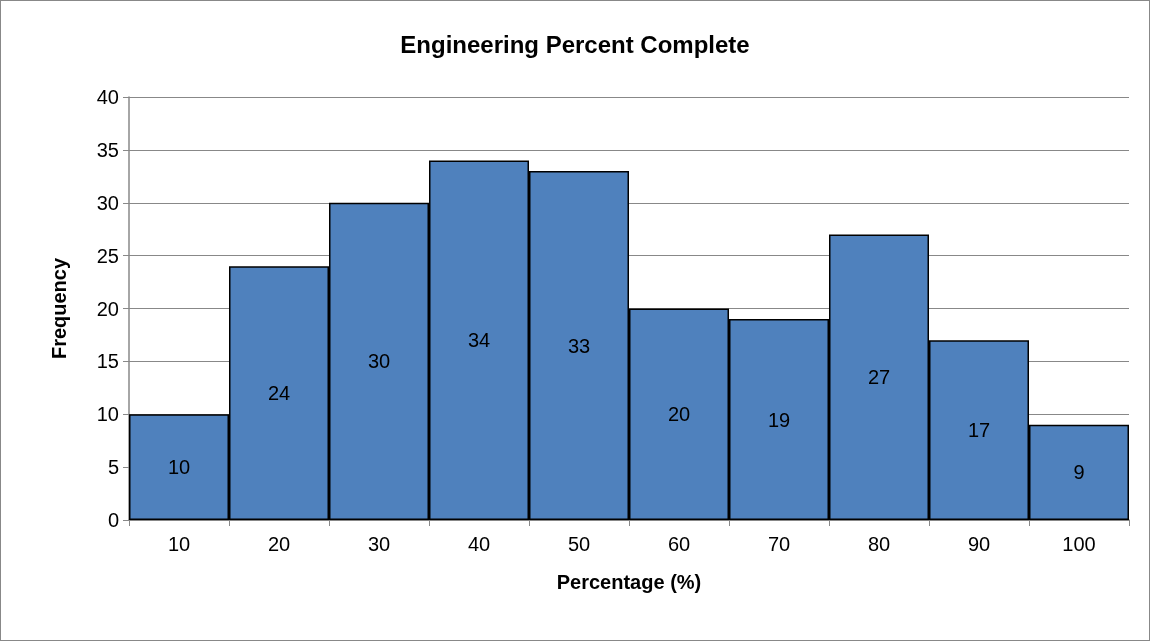 The width and height of the screenshot is (1150, 641). I want to click on x-tick-label: 60, so click(679, 544).